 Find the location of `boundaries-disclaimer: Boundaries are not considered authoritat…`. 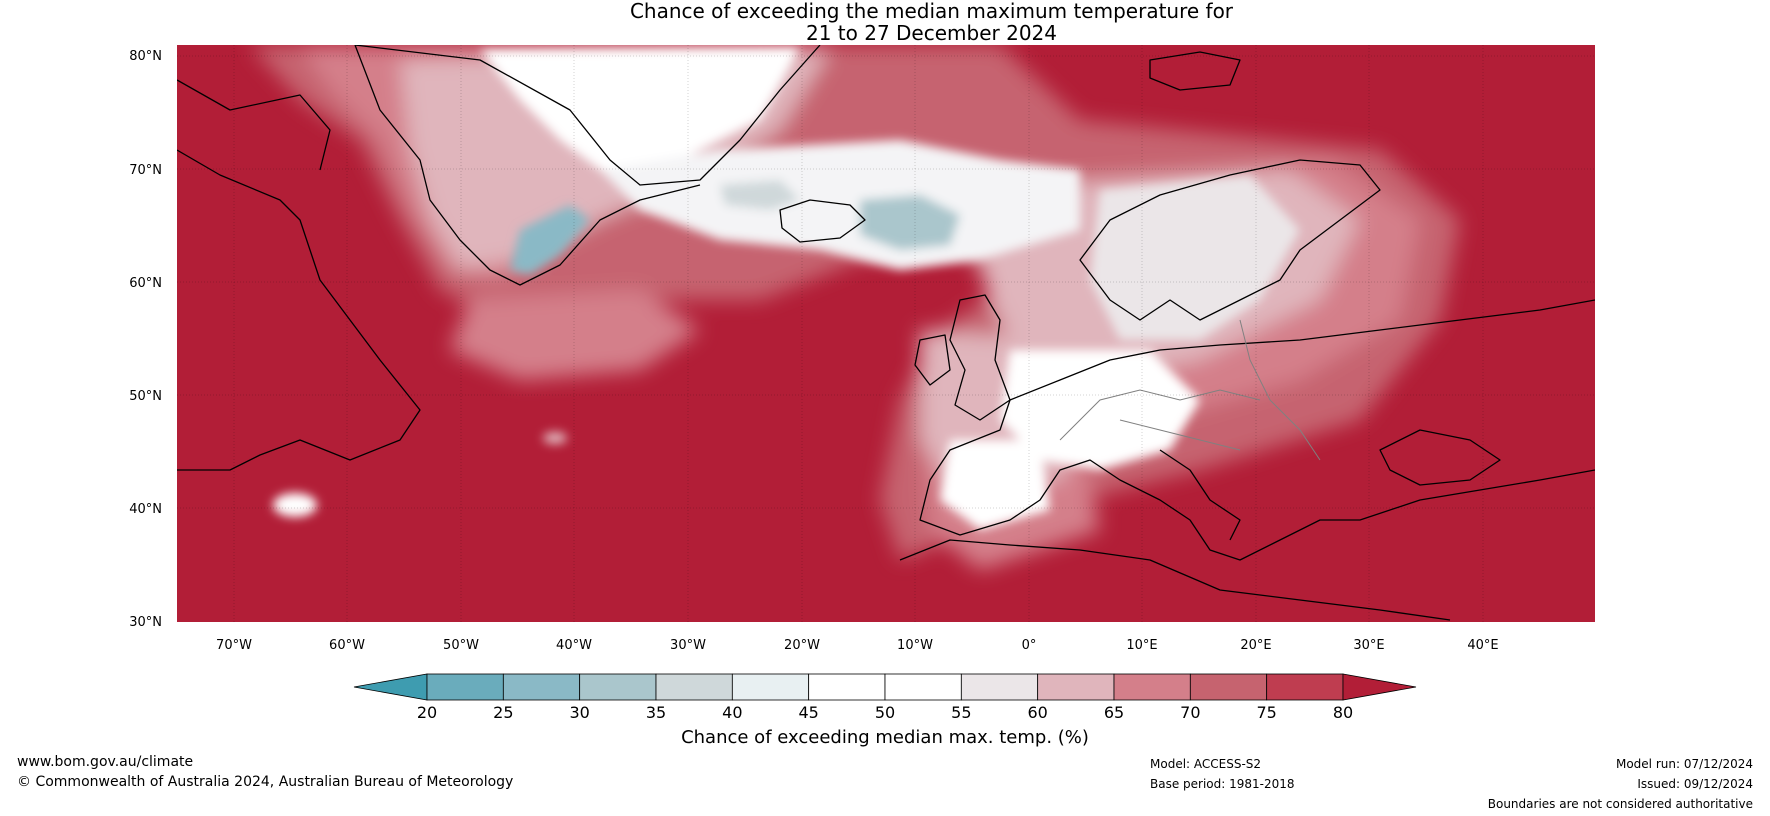

boundaries-disclaimer: Boundaries are not considered authoritat… is located at coordinates (1620, 804).